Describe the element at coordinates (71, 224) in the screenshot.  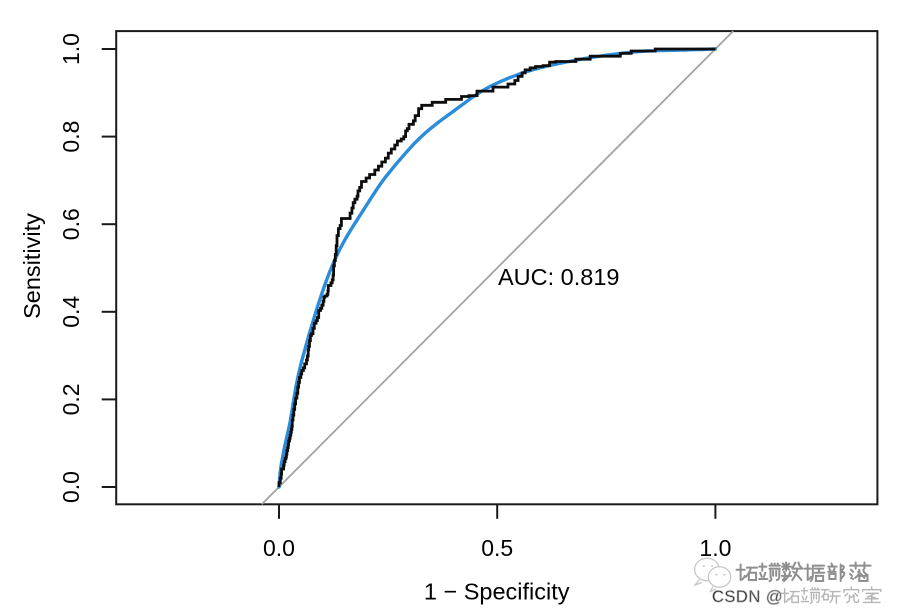
I see `svg-text: 0.6` at that location.